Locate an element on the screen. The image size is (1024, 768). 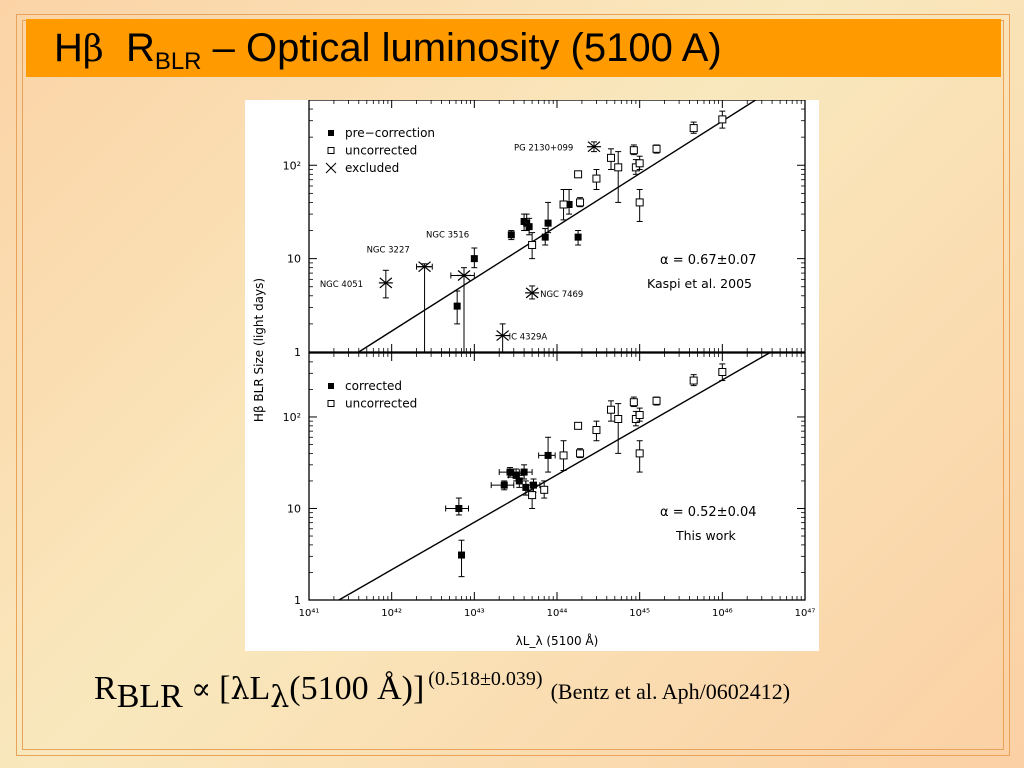
point-label: NGC 3227 is located at coordinates (388, 251).